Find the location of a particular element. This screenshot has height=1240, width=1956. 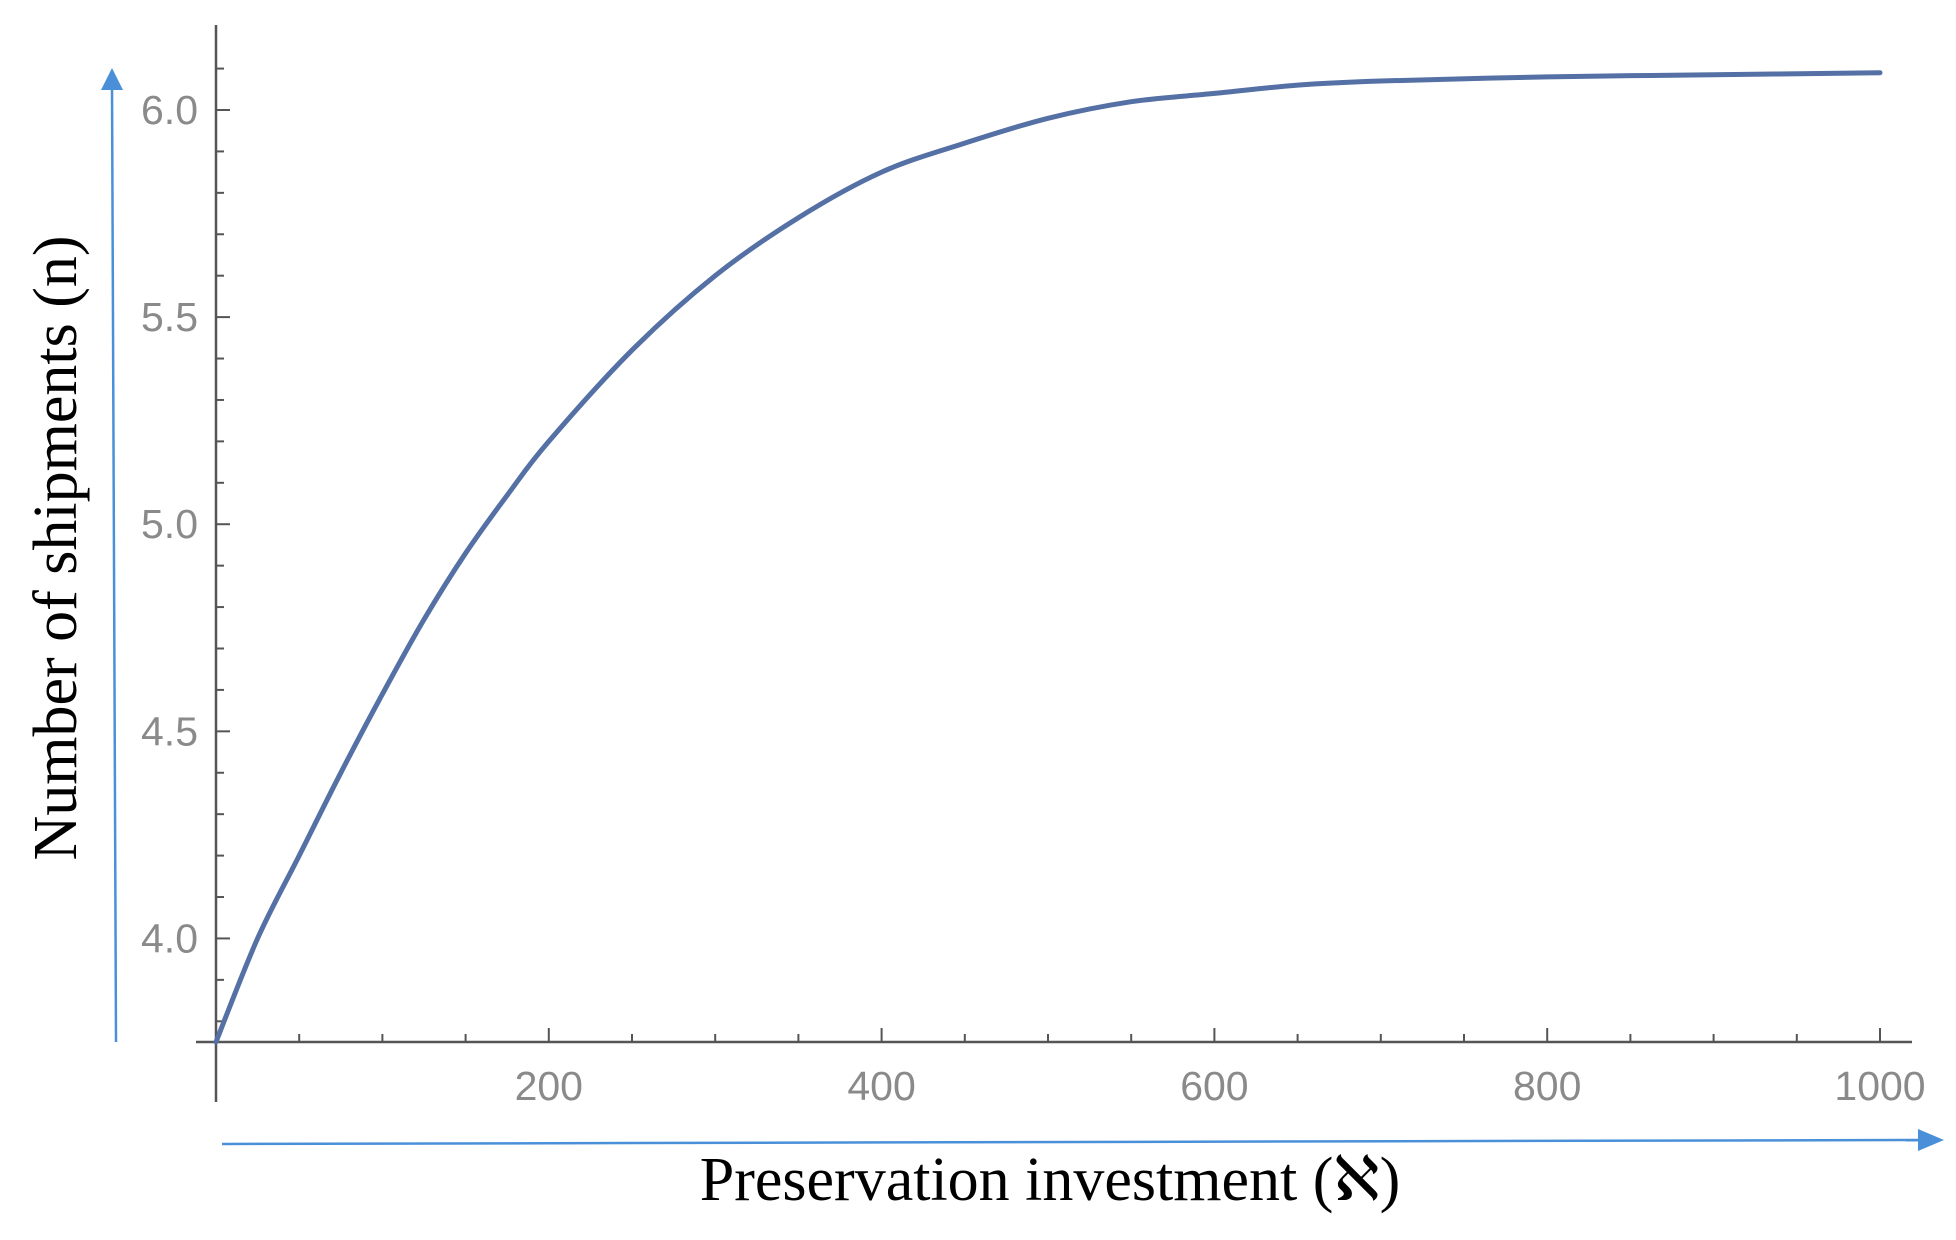

x-axis-arrow-head is located at coordinates (1931, 1140).